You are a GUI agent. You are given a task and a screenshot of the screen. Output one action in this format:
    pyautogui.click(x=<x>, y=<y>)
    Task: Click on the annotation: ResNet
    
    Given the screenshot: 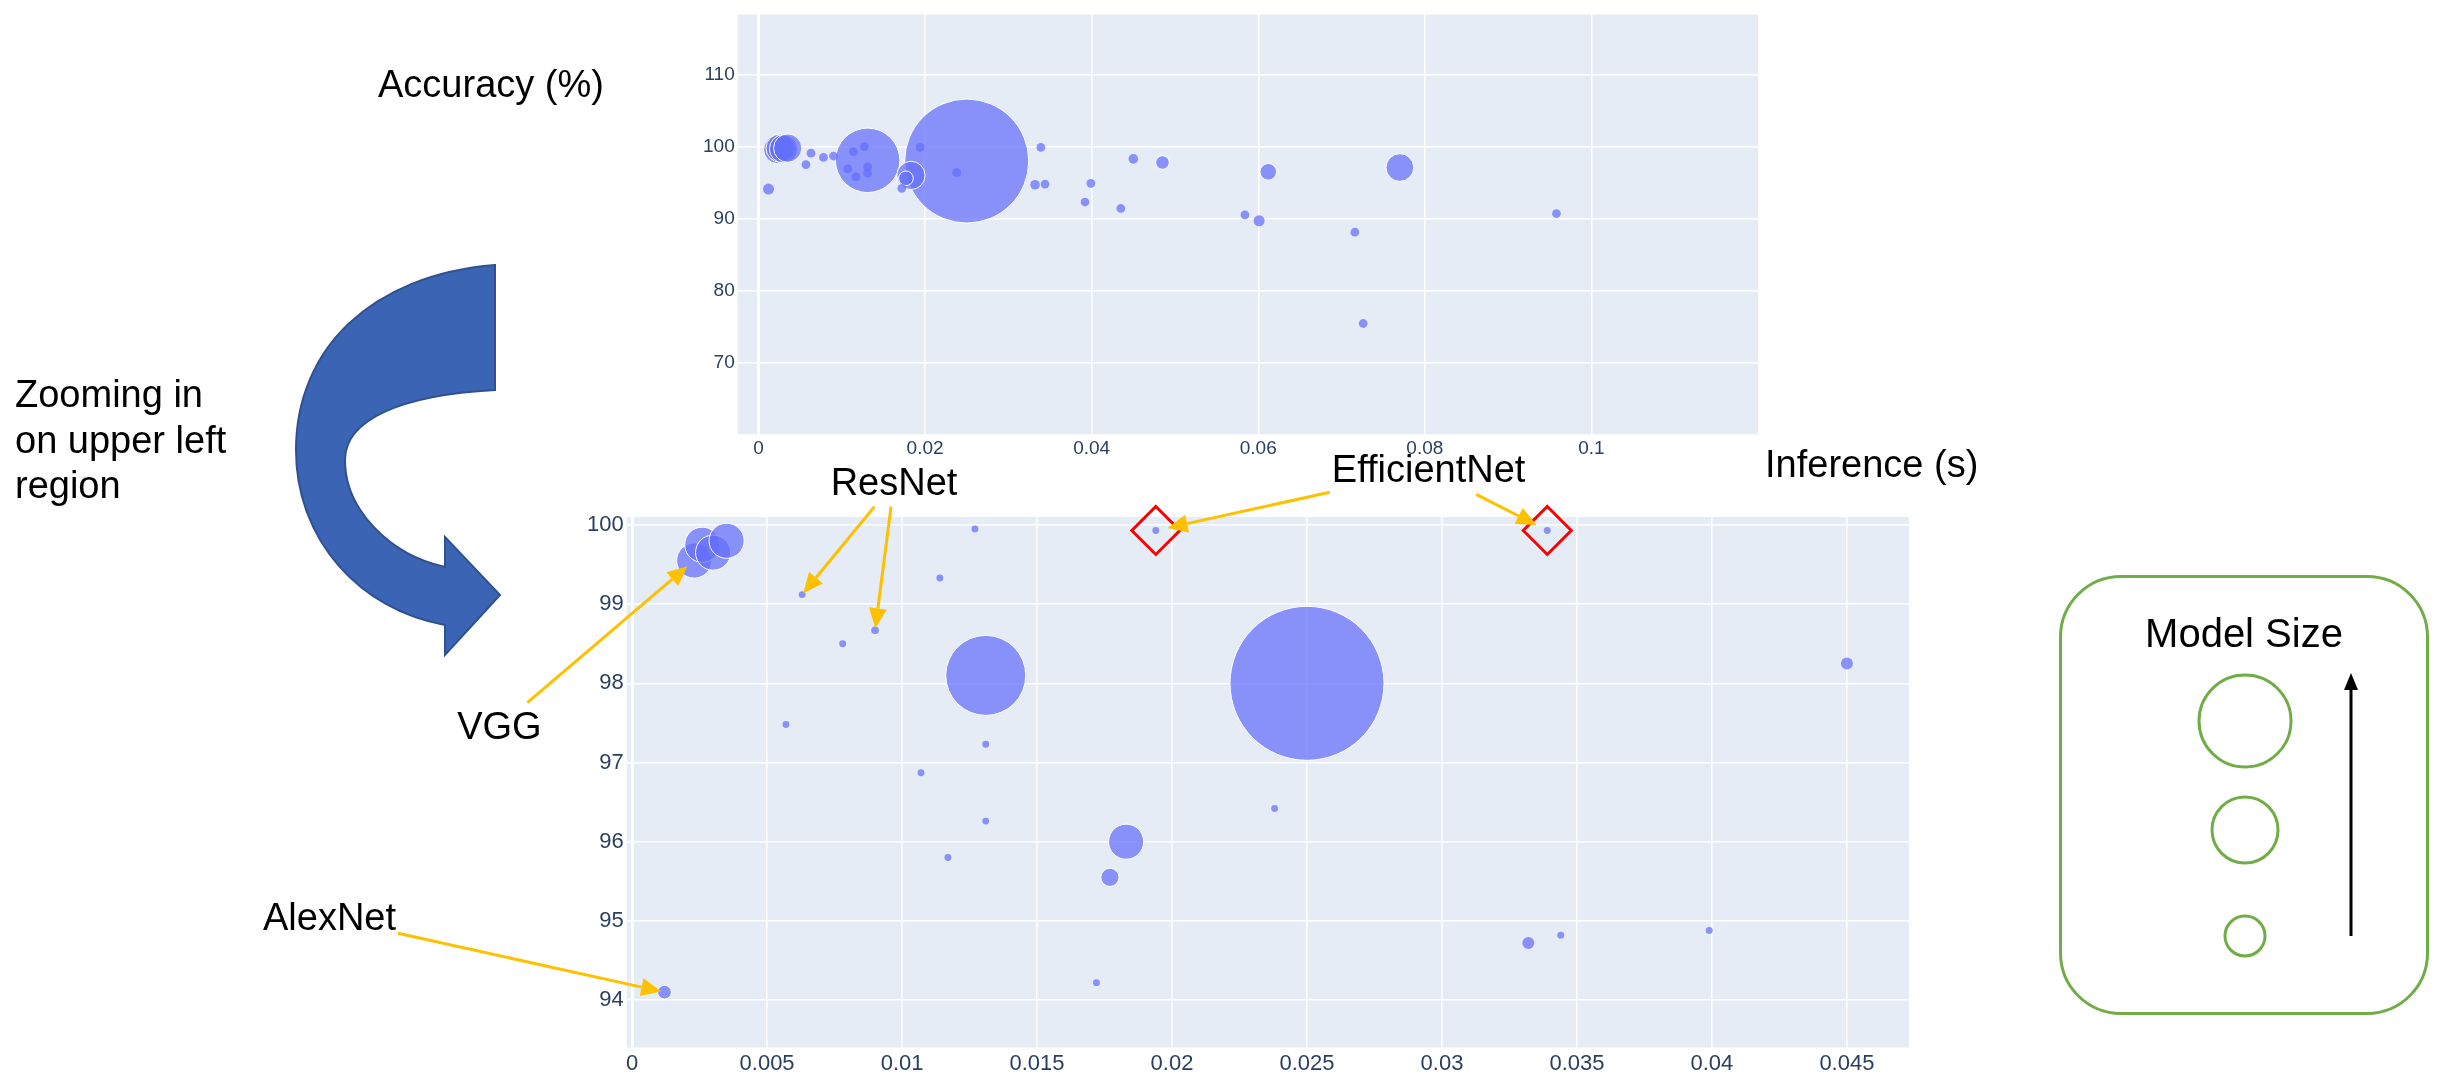 What is the action you would take?
    pyautogui.click(x=894, y=482)
    